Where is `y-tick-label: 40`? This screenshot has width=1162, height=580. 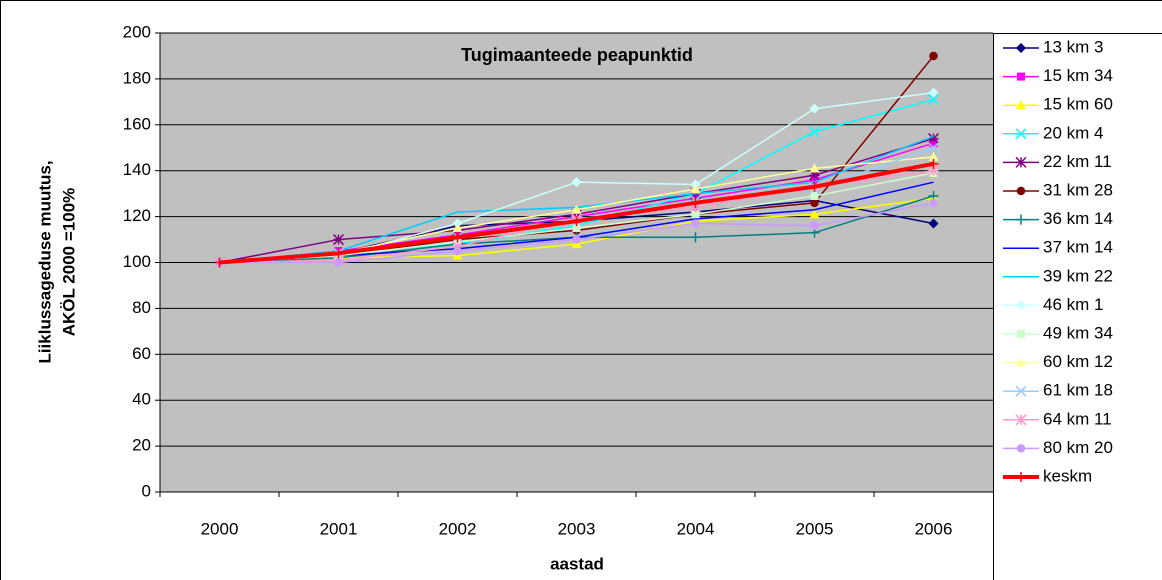
y-tick-label: 40 is located at coordinates (141, 399).